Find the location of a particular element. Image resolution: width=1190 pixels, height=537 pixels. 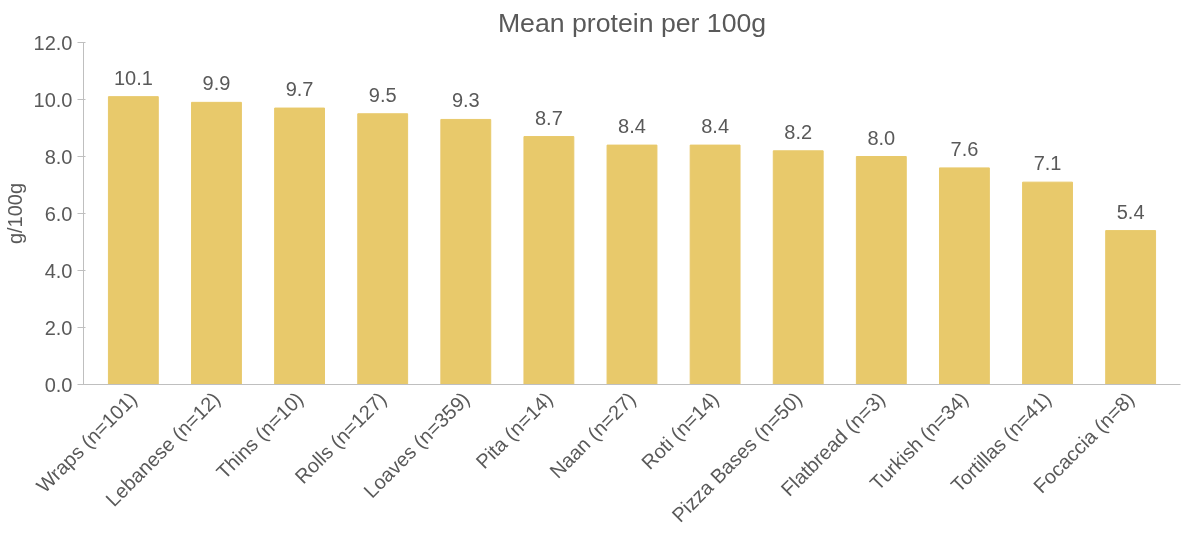

y-tick-label: 0.0 is located at coordinates (58, 384).